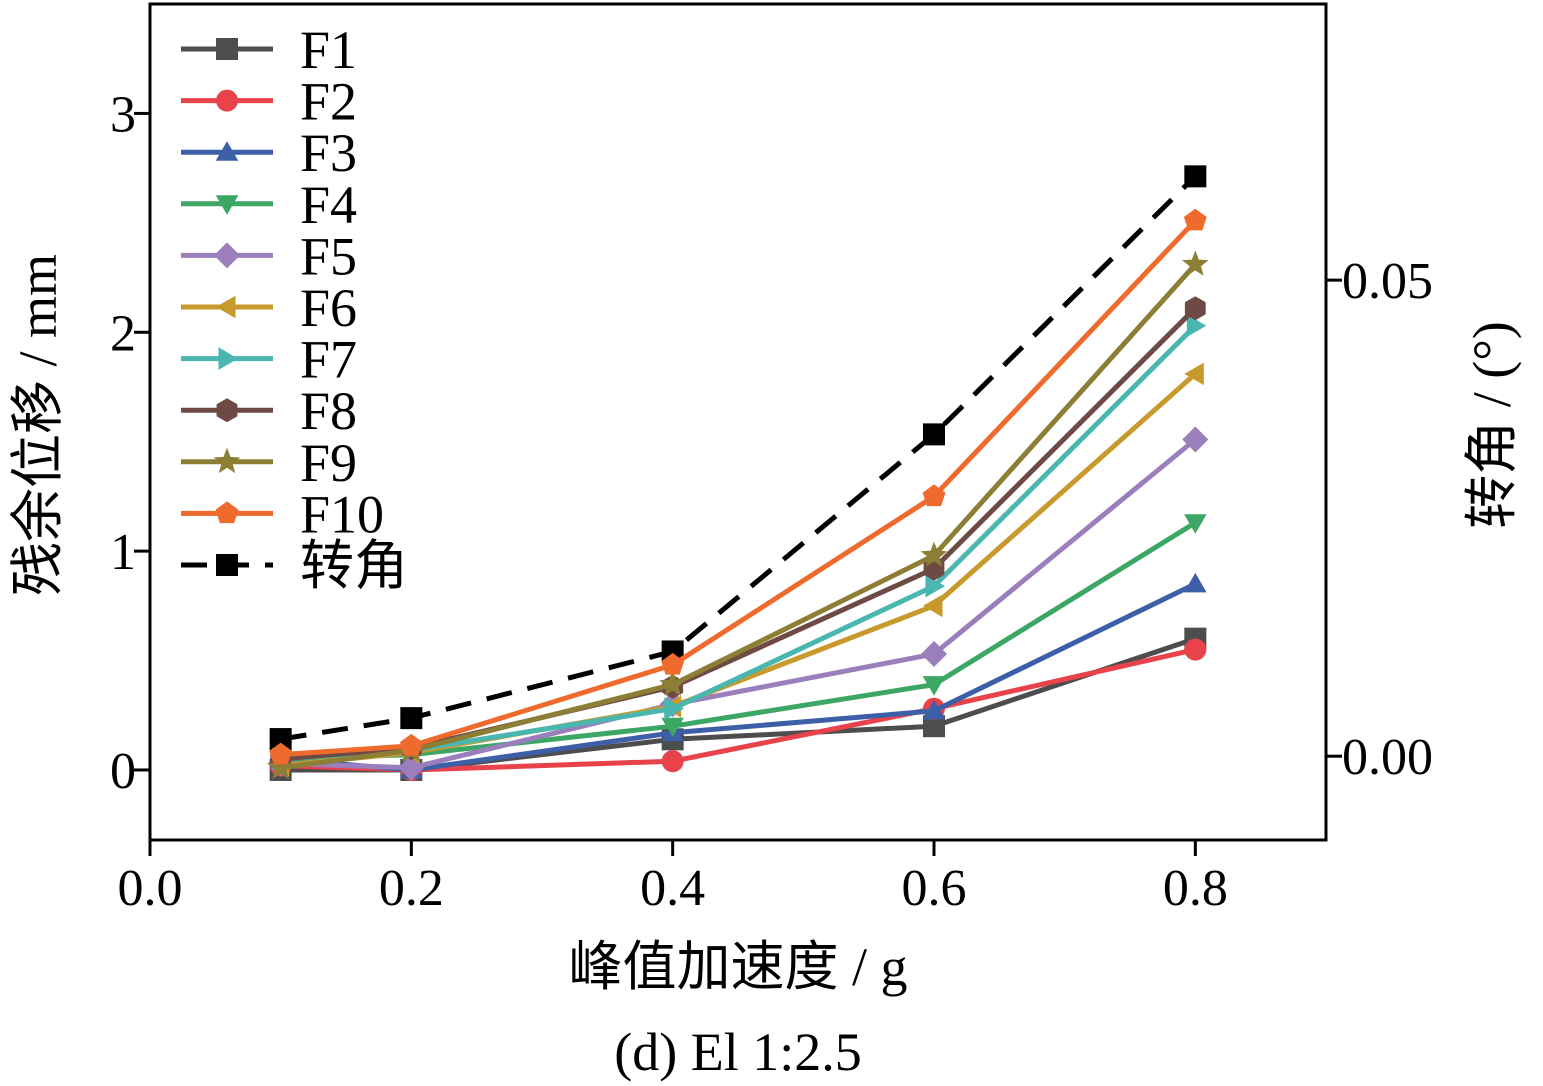 This screenshot has width=1543, height=1086. Describe the element at coordinates (411, 888) in the screenshot. I see `x-tick-label: 0.2` at that location.